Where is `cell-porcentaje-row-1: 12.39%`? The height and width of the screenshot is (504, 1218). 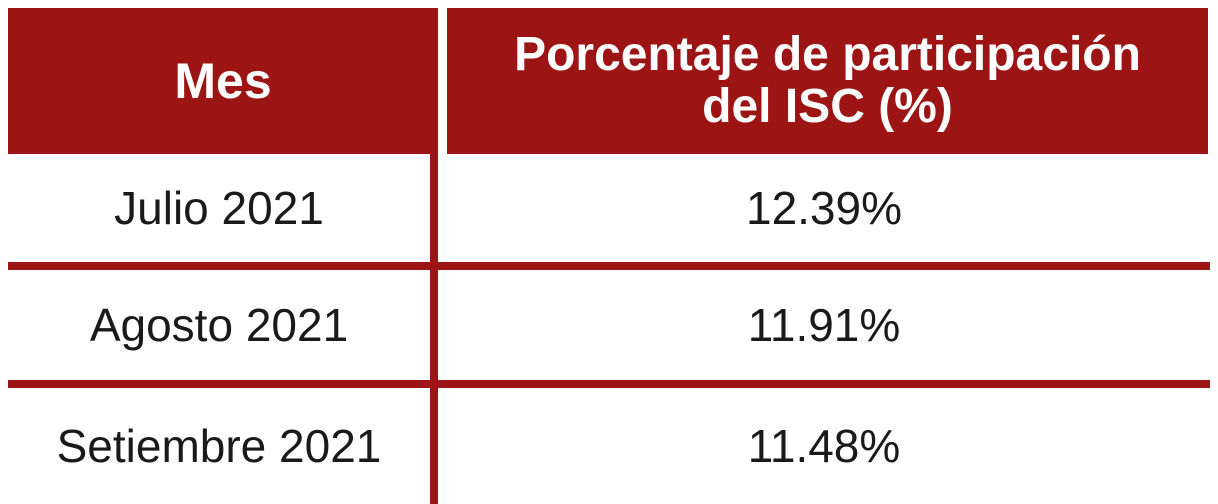
cell-porcentaje-row-1: 12.39% is located at coordinates (824, 208).